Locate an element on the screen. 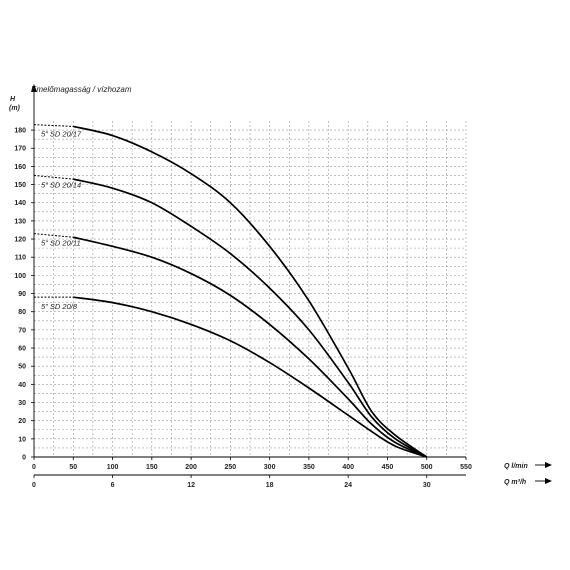  x-tick-label: 200 is located at coordinates (191, 467).